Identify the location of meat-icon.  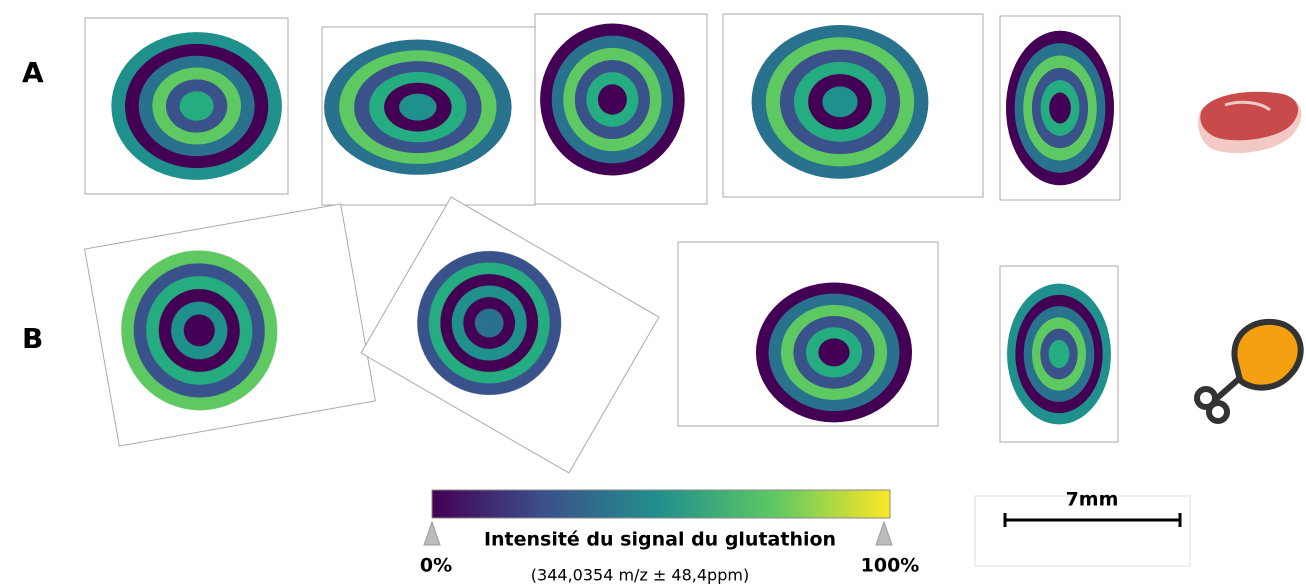
(1250, 122).